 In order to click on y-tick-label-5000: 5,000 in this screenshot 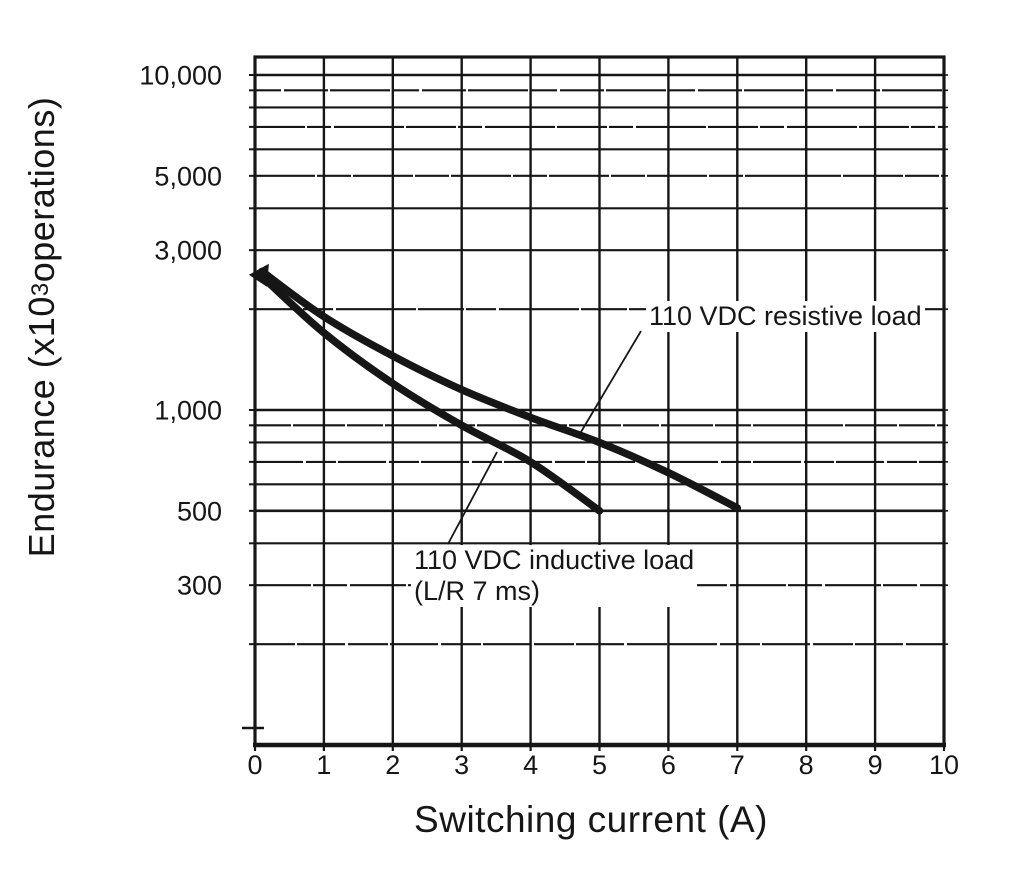, I will do `click(188, 176)`.